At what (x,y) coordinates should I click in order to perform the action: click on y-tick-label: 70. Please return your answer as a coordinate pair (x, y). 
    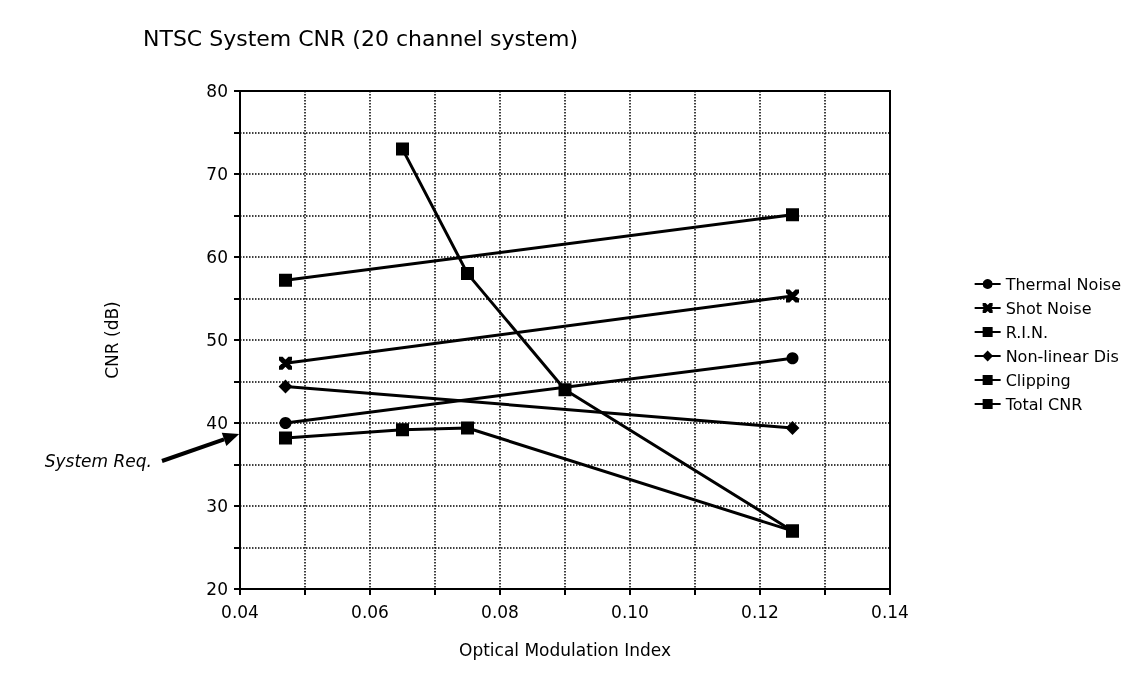
    Looking at the image, I should click on (217, 174).